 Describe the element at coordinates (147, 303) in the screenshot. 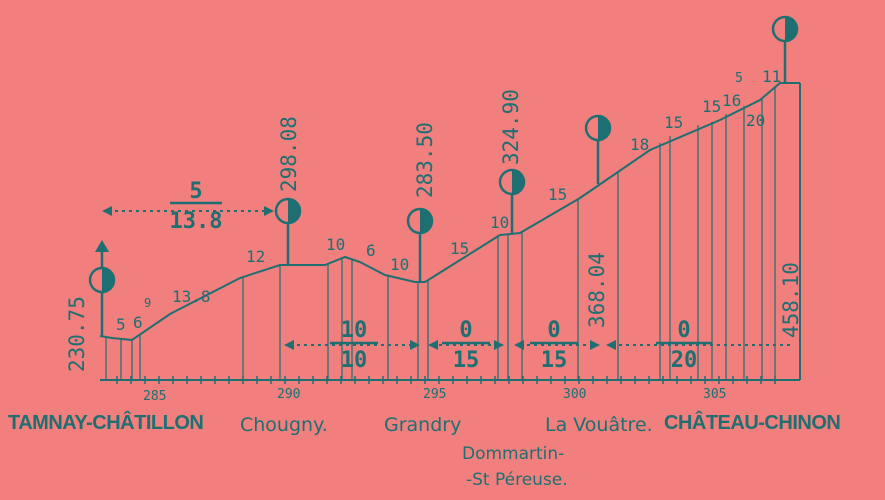

I see `gradient-label: 9` at that location.